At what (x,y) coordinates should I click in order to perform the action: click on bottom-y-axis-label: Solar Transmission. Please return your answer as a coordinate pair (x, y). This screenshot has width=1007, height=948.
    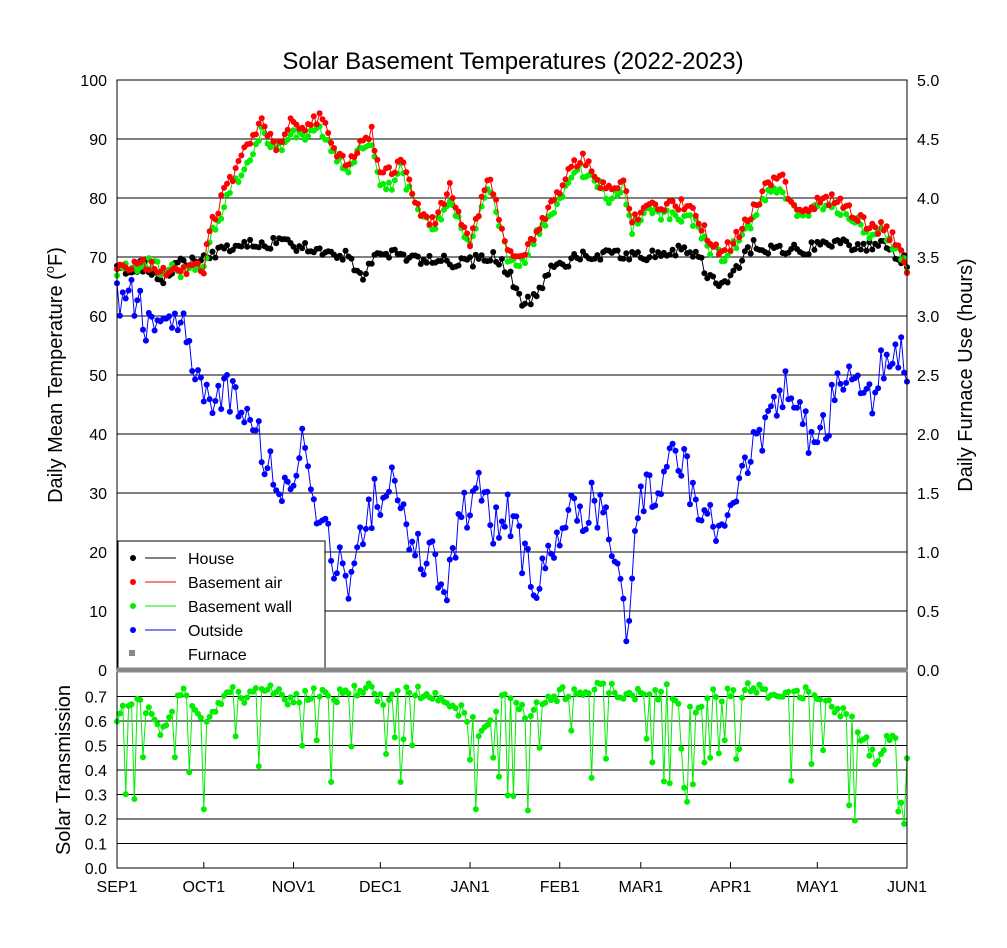
    Looking at the image, I should click on (64, 770).